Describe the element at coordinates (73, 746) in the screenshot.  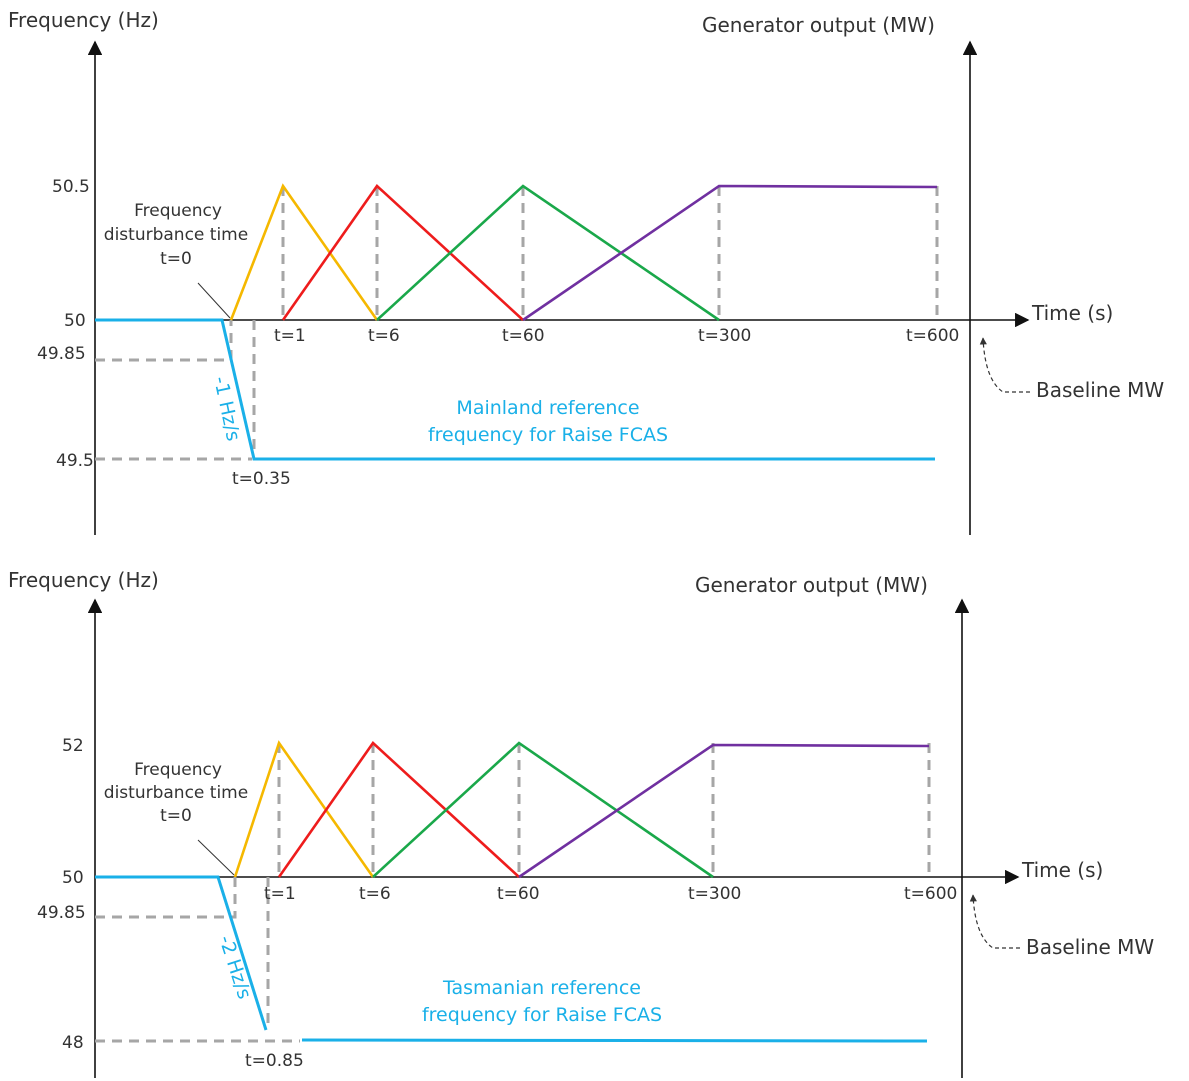
I see `y-tick-upper: 52` at that location.